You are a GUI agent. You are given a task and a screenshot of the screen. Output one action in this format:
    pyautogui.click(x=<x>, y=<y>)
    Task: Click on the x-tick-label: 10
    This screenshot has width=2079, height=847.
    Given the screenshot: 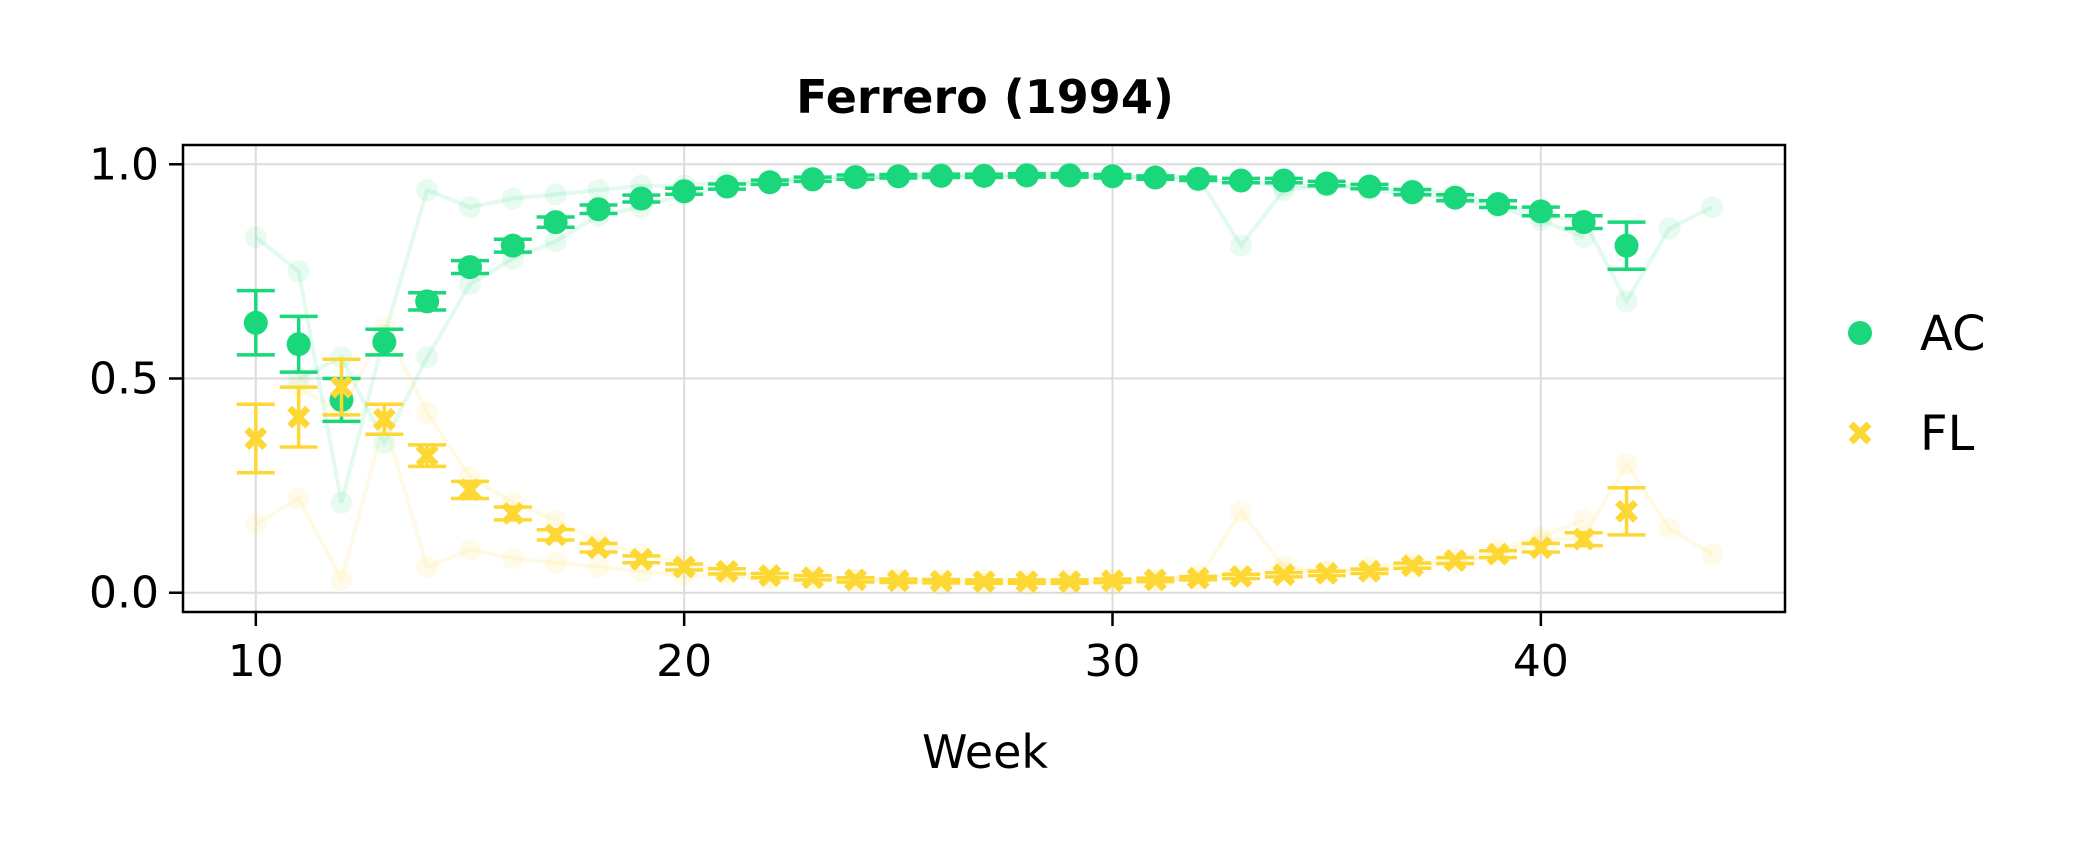 What is the action you would take?
    pyautogui.click(x=256, y=661)
    